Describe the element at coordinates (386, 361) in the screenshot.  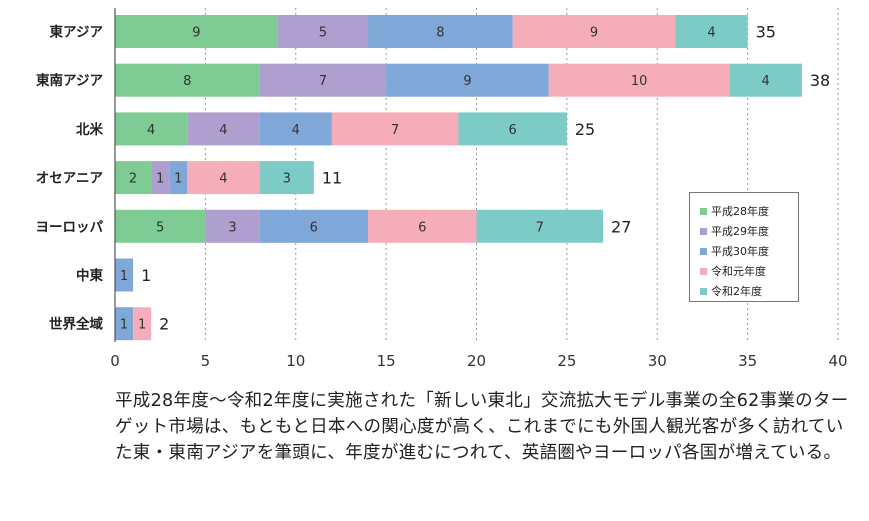
I see `x-tick-label: 15` at that location.